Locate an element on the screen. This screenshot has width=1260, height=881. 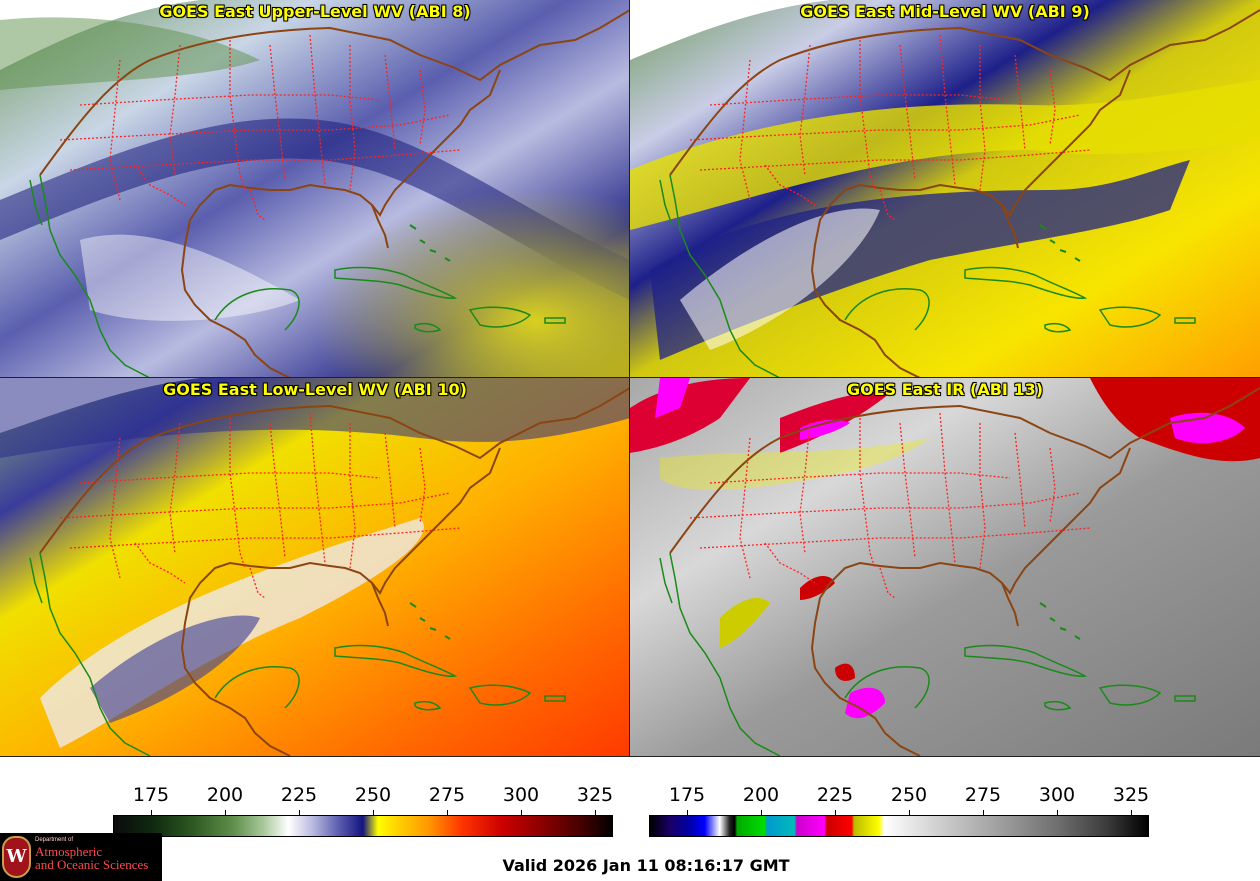
ir-tick-label: 225 is located at coordinates (835, 795).